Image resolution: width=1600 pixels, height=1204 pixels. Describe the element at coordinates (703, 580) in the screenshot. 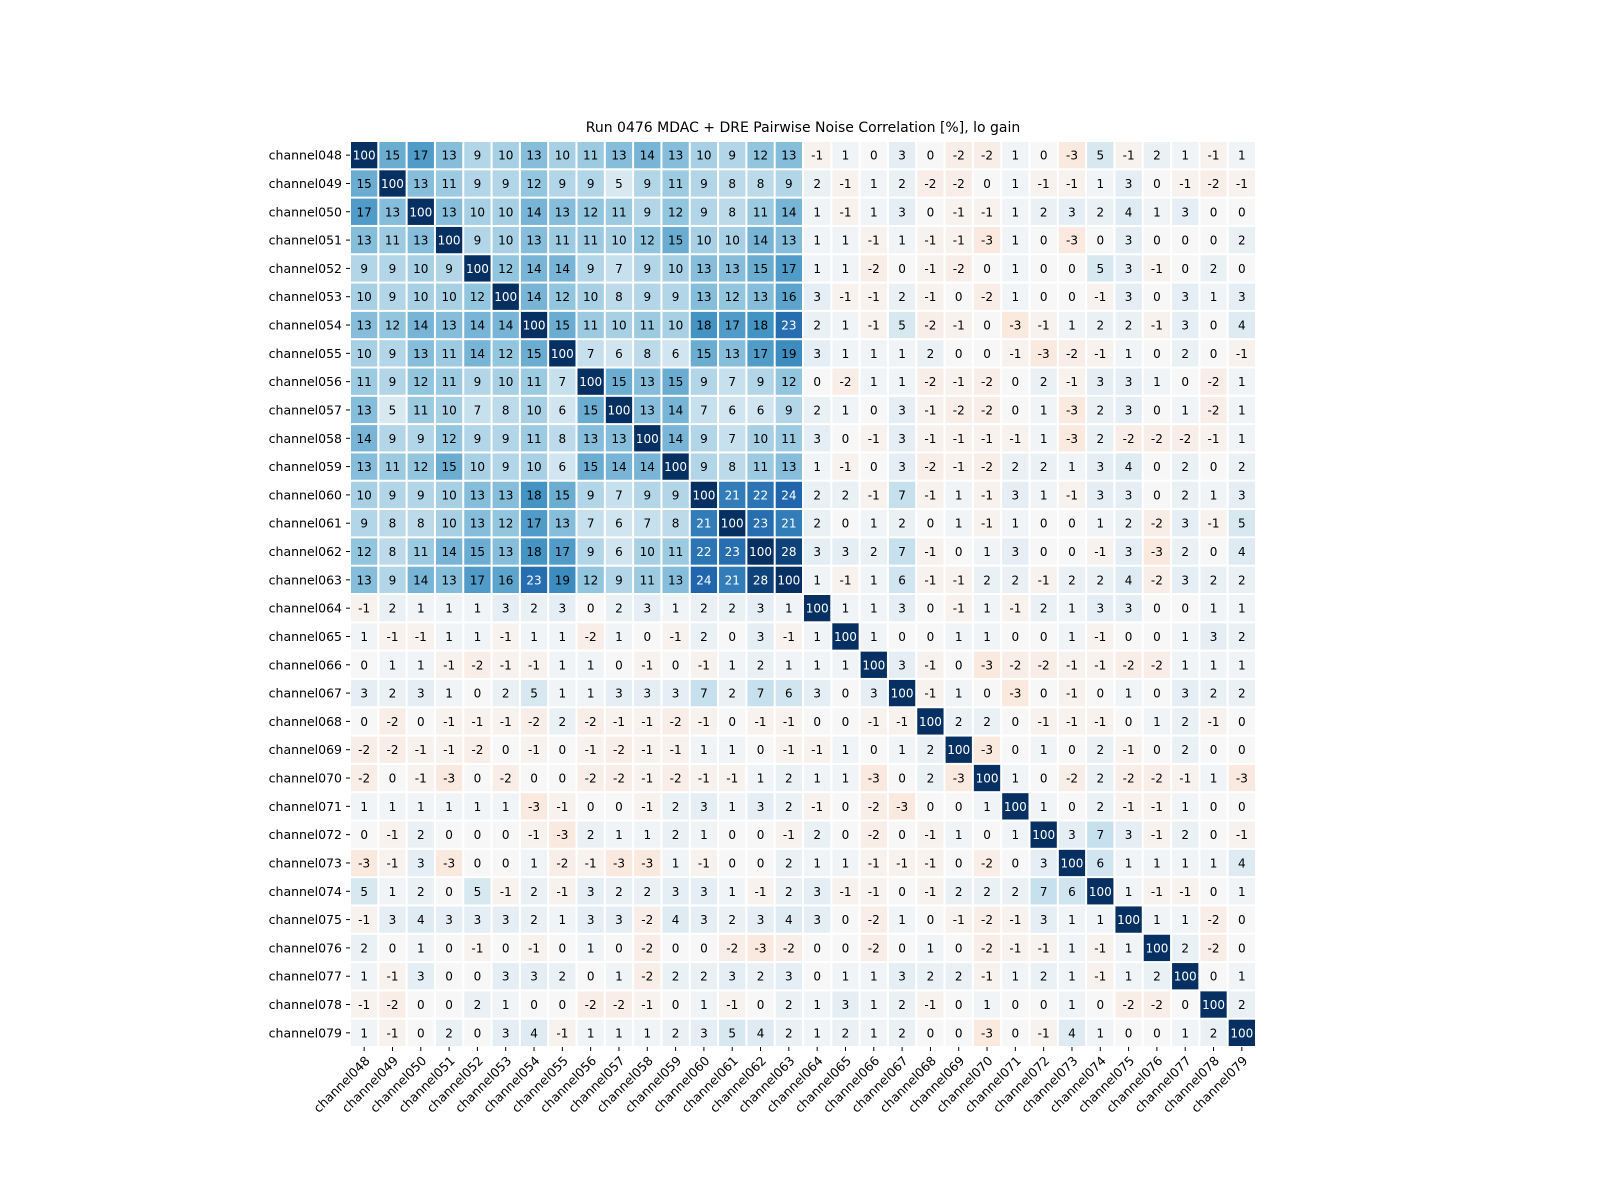

I see `cell-label: 24` at that location.